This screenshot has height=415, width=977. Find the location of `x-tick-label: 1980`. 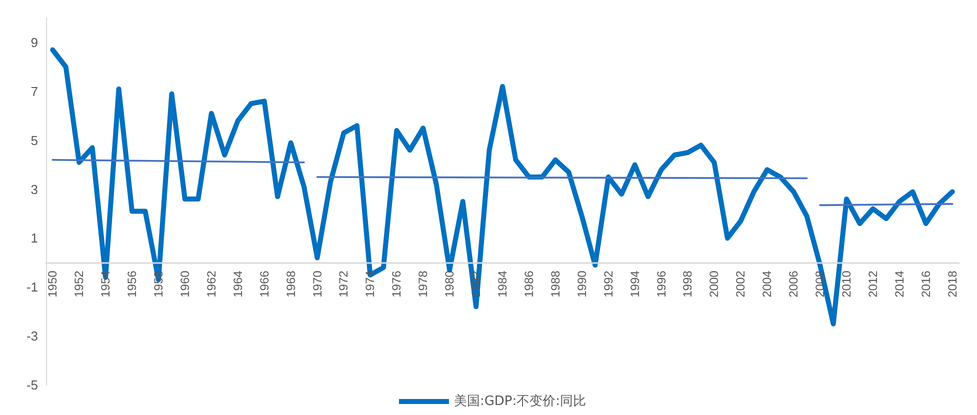

x-tick-label: 1980 is located at coordinates (449, 284).